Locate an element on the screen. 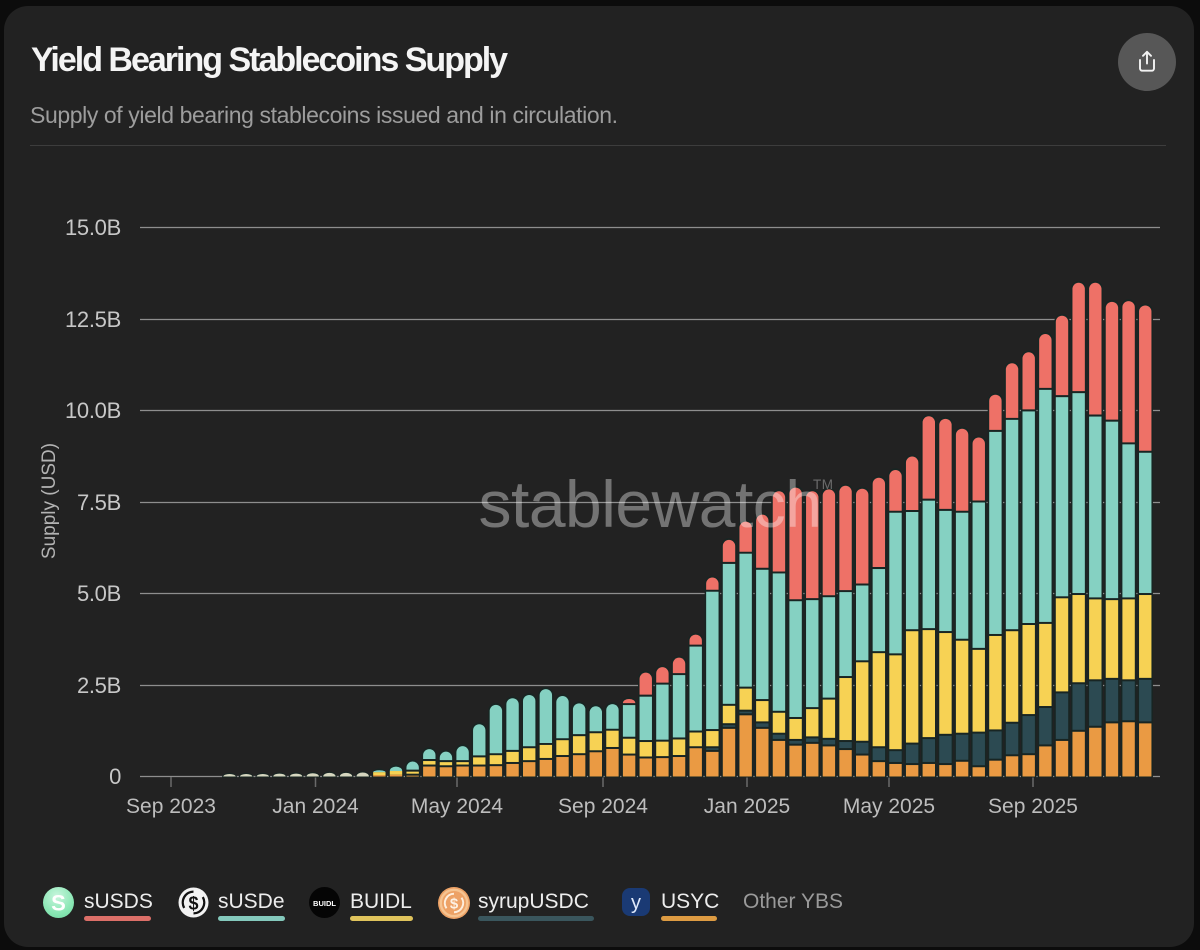  svg-text: 12.5B is located at coordinates (93, 319).